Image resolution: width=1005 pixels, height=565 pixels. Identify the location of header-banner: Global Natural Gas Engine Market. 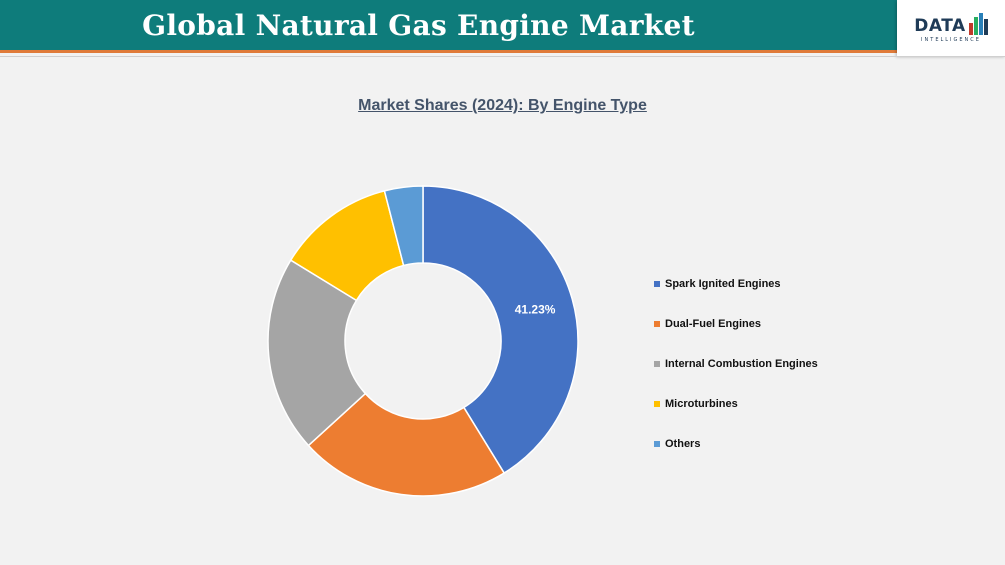
(448, 26).